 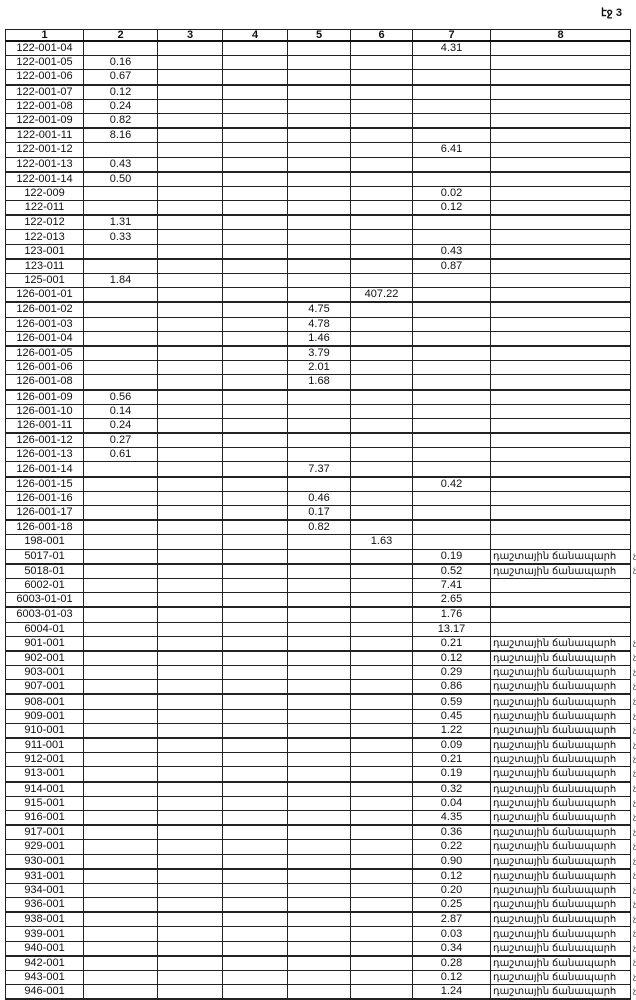 I want to click on table-row: 122-001-08 0.24, so click(x=318, y=106).